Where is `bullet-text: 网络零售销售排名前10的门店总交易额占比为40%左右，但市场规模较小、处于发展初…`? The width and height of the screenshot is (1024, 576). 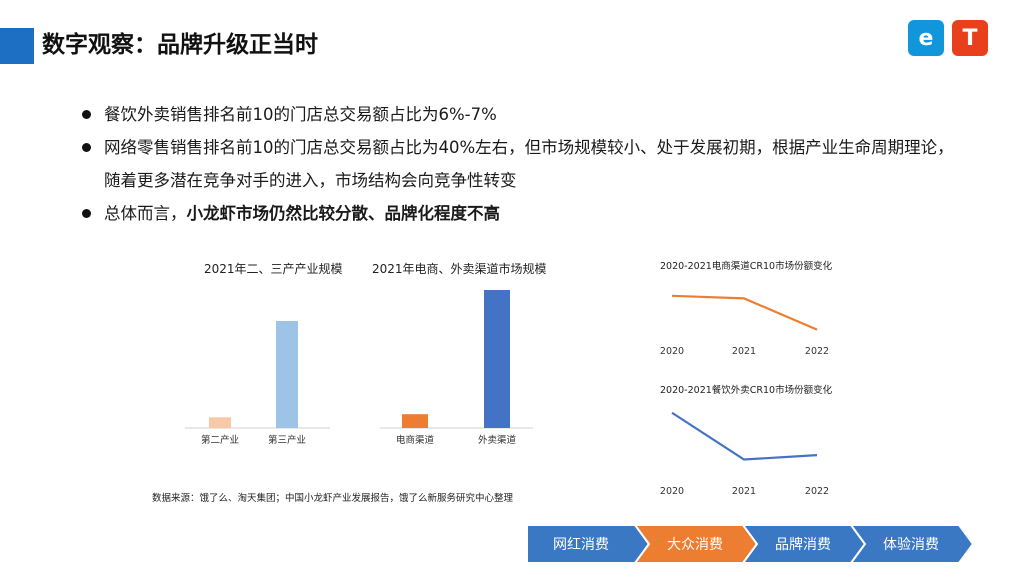 bullet-text: 网络零售销售排名前10的门店总交易额占比为40%左右，但市场规模较小、处于发展初… is located at coordinates (529, 164).